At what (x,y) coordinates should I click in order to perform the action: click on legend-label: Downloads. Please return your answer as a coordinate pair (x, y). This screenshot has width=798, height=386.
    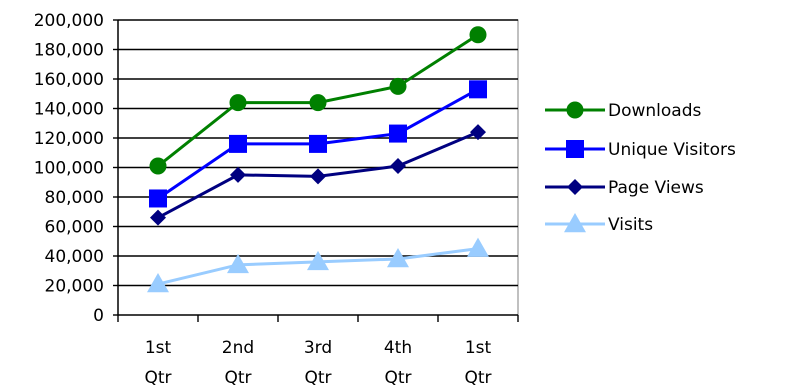
    Looking at the image, I should click on (655, 111).